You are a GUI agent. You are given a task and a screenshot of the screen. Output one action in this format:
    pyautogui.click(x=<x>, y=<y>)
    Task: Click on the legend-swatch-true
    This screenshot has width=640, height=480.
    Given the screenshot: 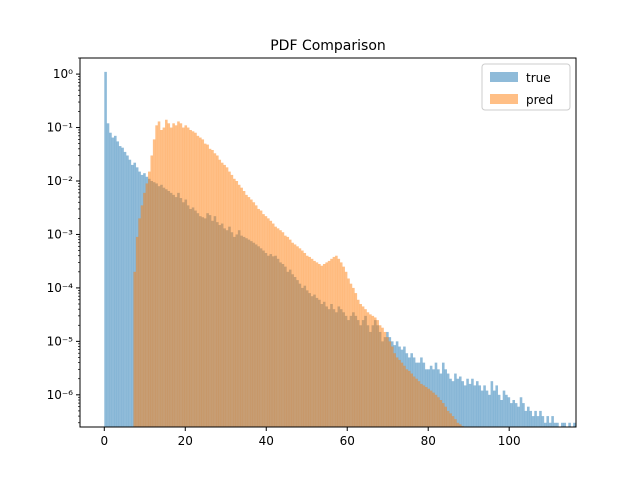 What is the action you would take?
    pyautogui.click(x=504, y=77)
    